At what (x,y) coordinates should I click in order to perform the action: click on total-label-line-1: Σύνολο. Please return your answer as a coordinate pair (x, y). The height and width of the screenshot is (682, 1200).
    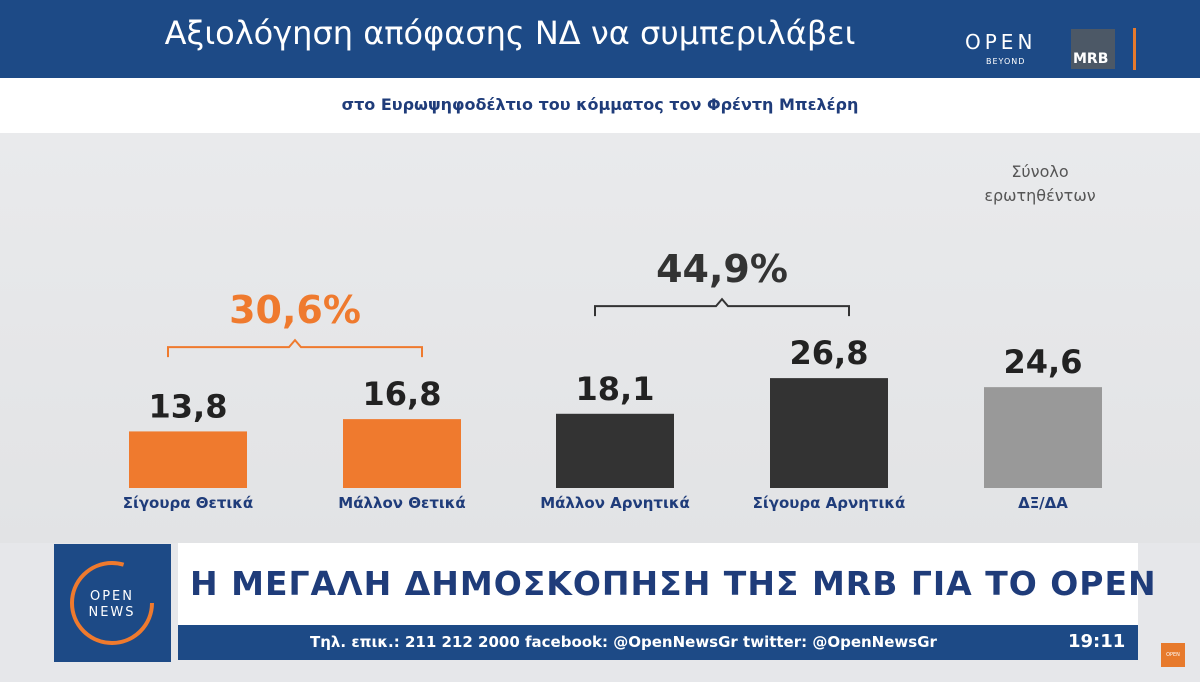
    Looking at the image, I should click on (1040, 171).